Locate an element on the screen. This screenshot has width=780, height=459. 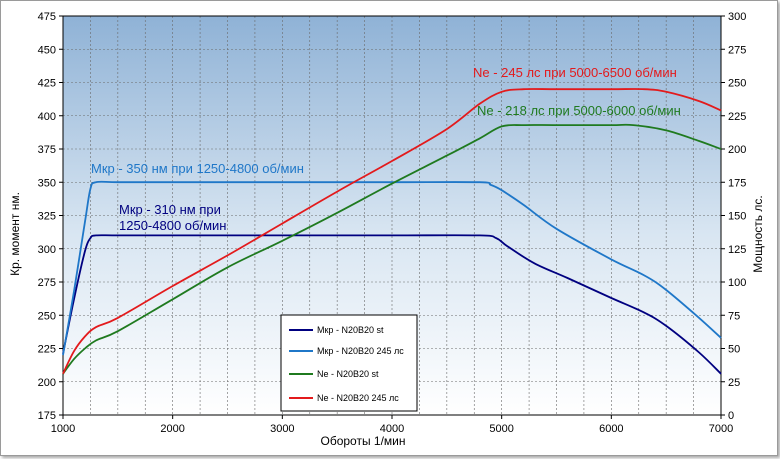
legend-label-mkr-245: Мкр - N20B20 245 лс is located at coordinates (360, 351).